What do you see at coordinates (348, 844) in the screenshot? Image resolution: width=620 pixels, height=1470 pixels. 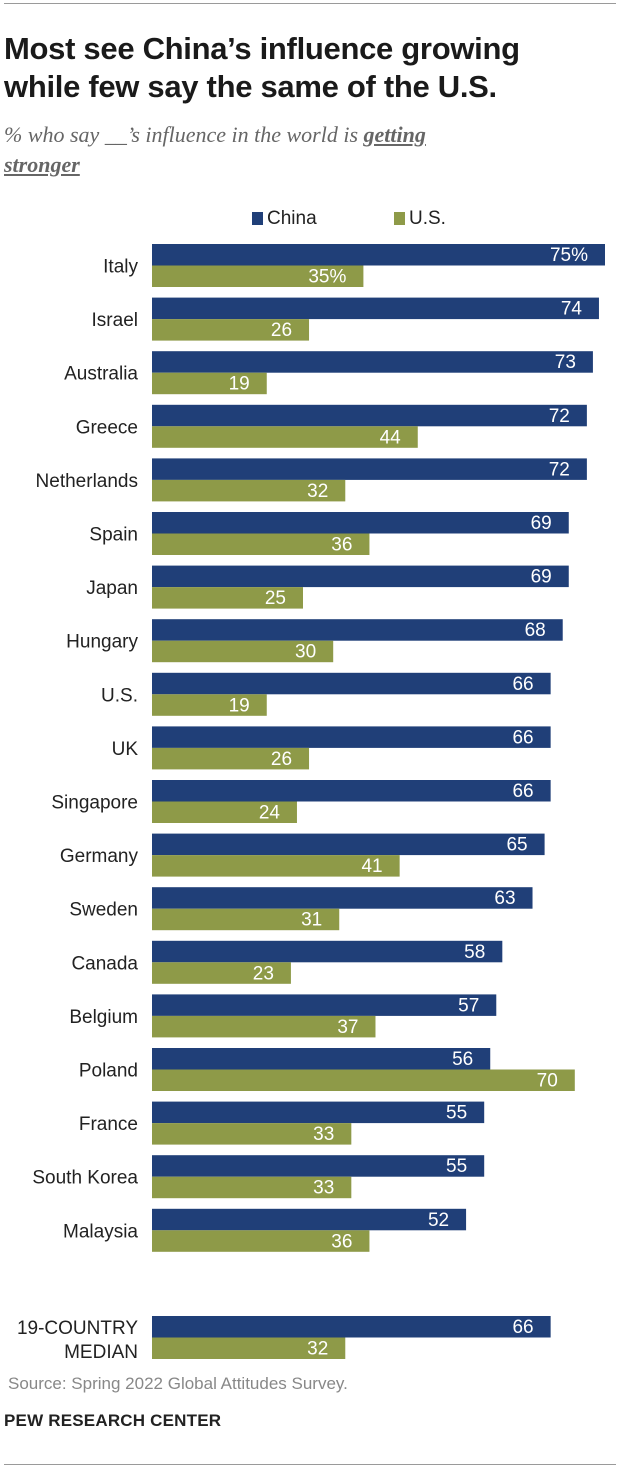 I see `bar-china-germany` at bounding box center [348, 844].